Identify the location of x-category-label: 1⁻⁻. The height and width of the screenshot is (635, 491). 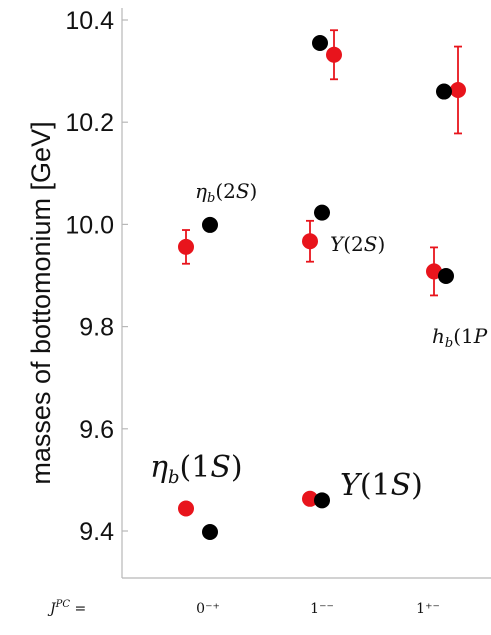
(322, 609).